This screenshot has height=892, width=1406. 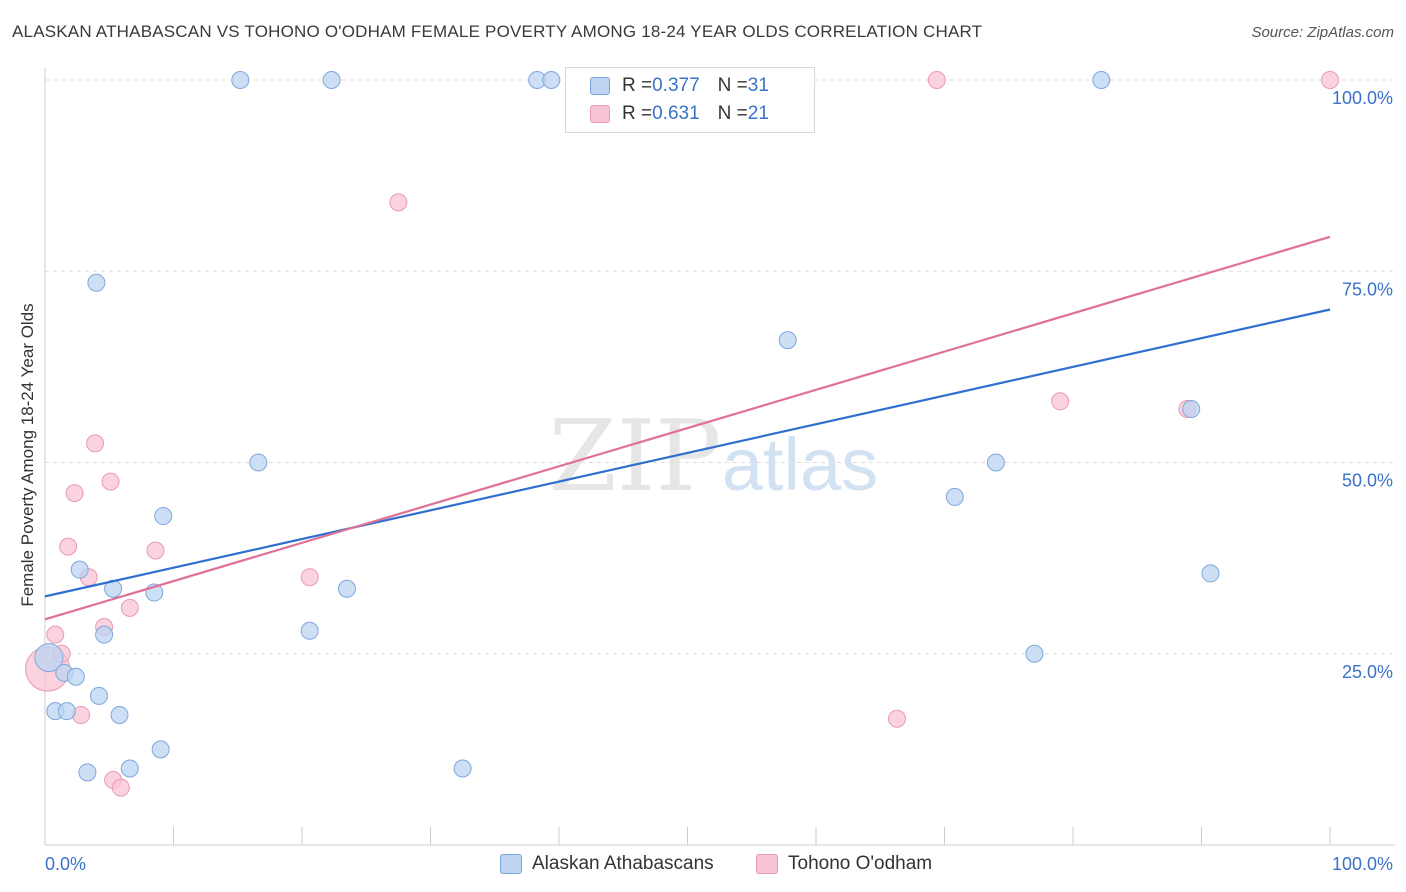 What do you see at coordinates (676, 85) in the screenshot?
I see `legend-r-value: 0.377` at bounding box center [676, 85].